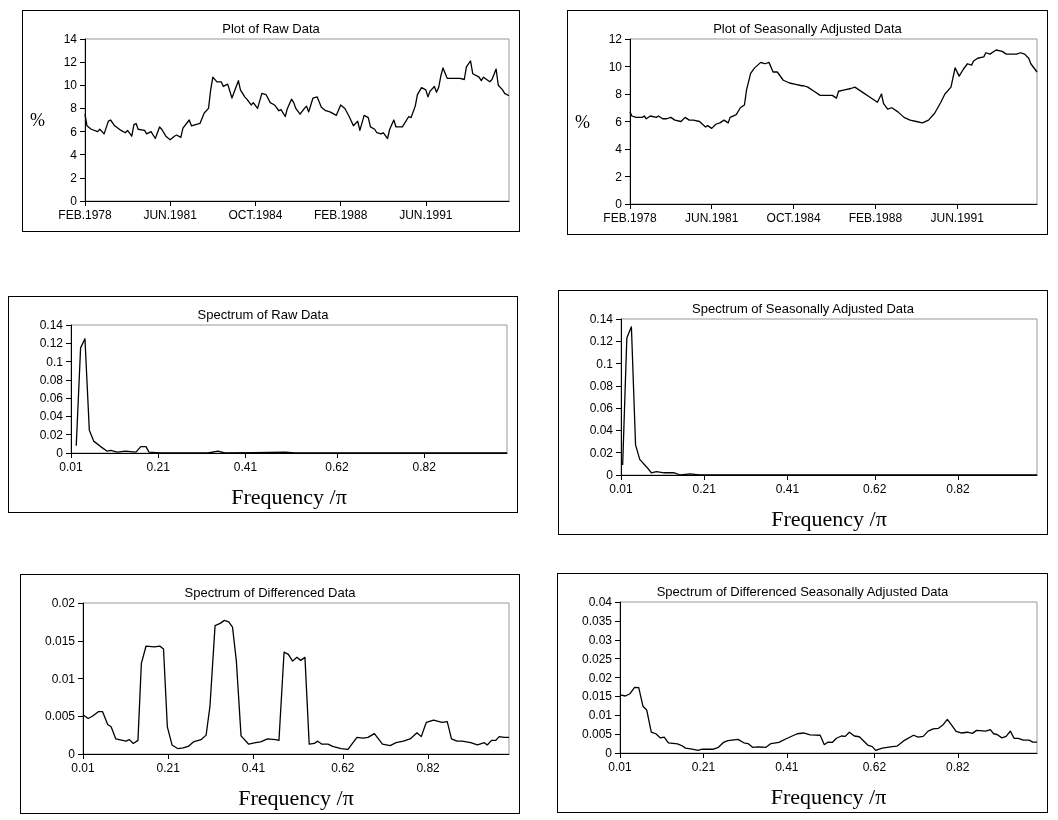 The width and height of the screenshot is (1058, 820). I want to click on chart-title: Plot of Seasonally Adjusted Data, so click(808, 28).